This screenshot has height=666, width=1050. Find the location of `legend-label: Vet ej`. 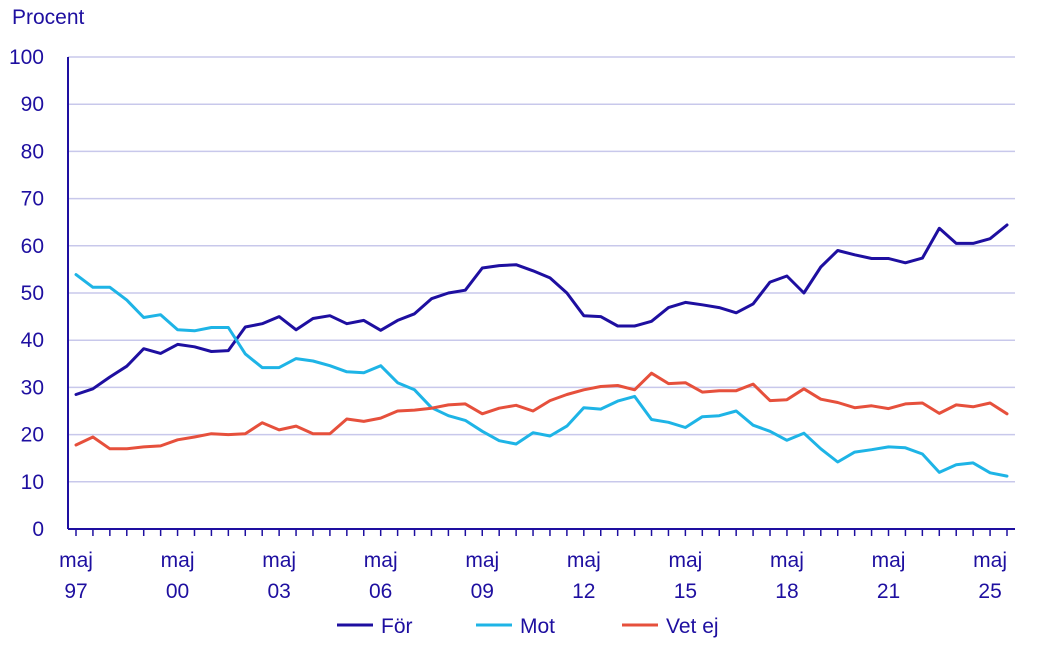

legend-label: Vet ej is located at coordinates (692, 626).